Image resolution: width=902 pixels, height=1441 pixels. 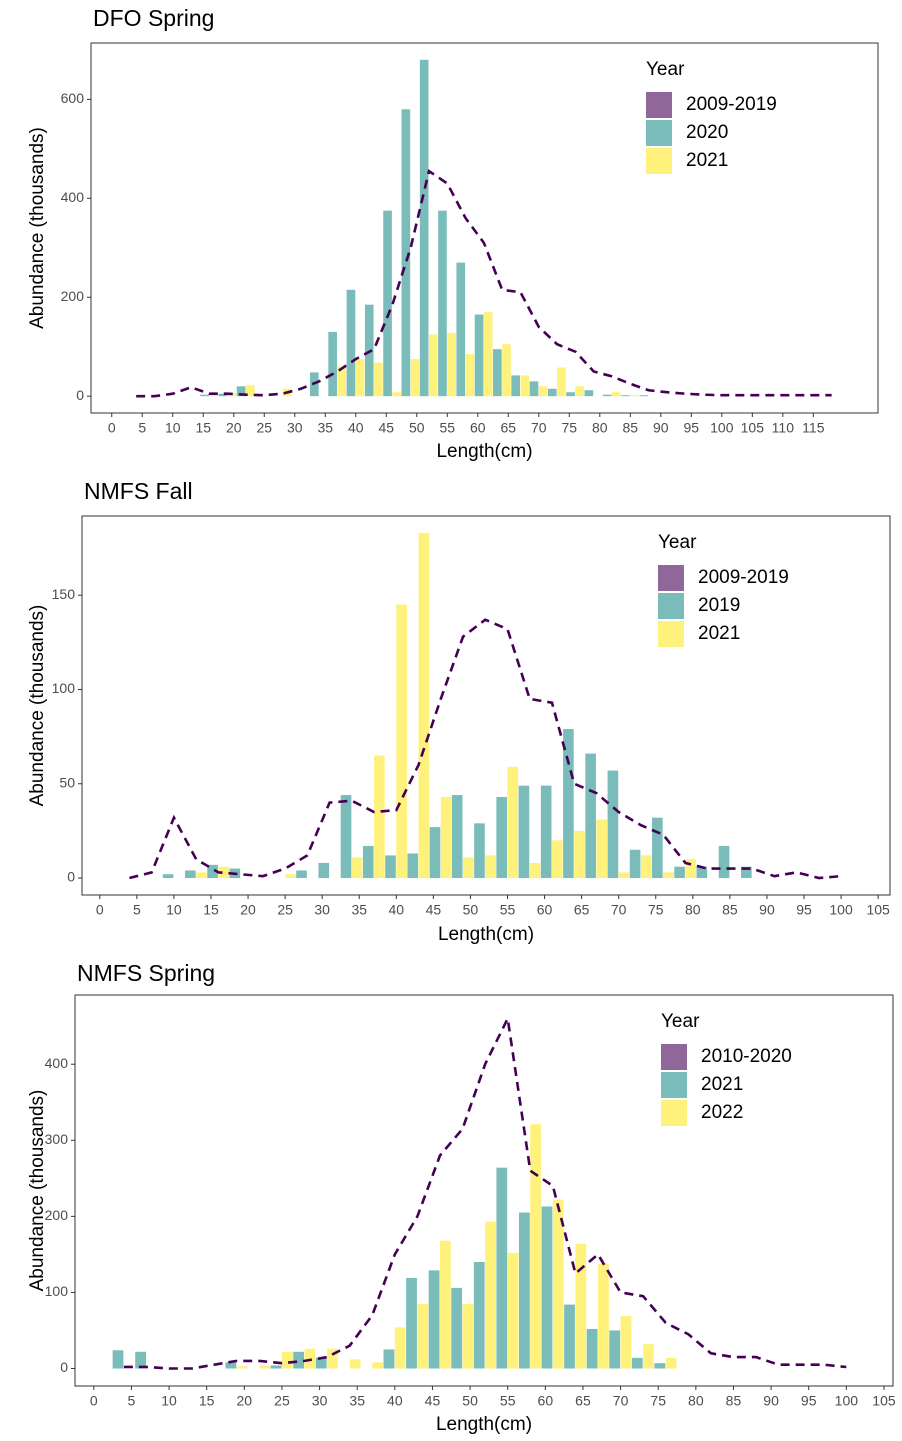 What do you see at coordinates (57, 1063) in the screenshot?
I see `y-tick-label: 400` at bounding box center [57, 1063].